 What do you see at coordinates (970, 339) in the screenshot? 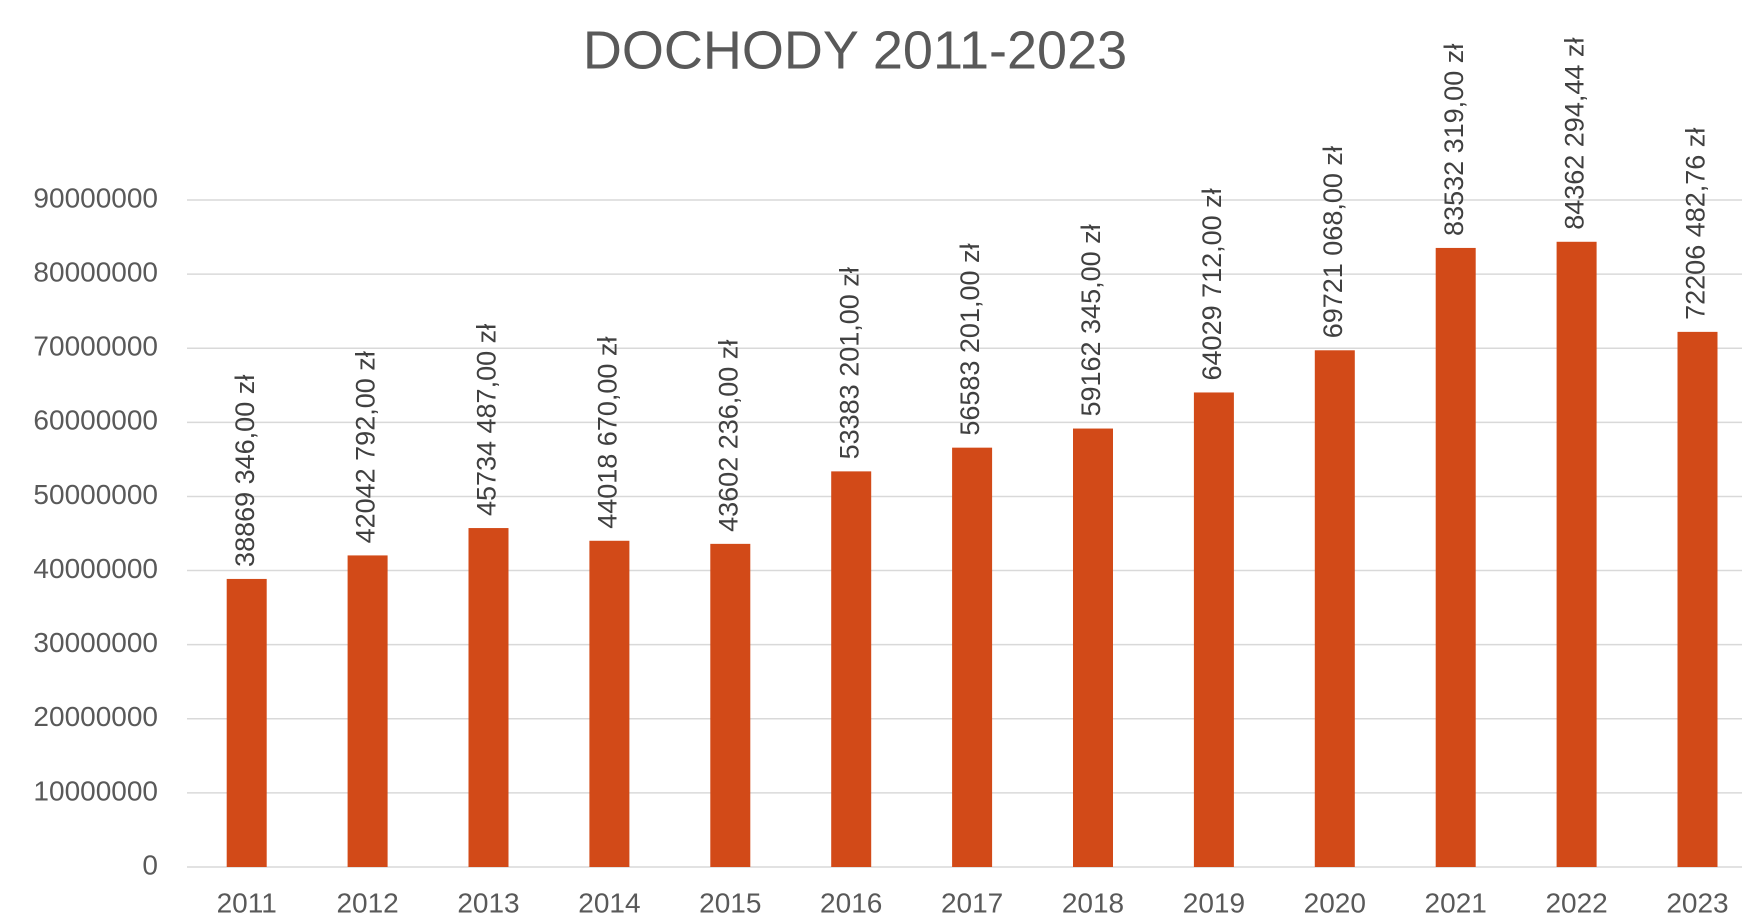
I see `value-label: 56583 201,00 zł` at bounding box center [970, 339].